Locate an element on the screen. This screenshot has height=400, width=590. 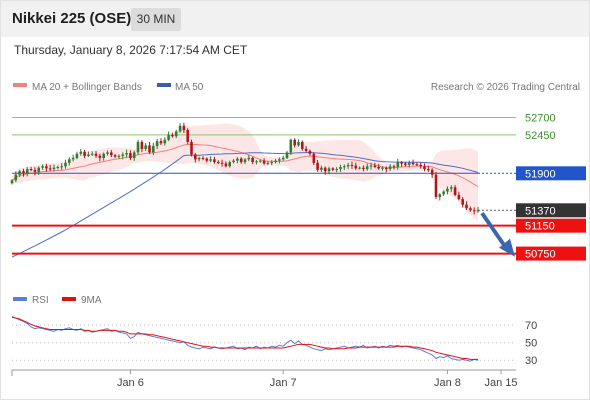
pivot-label-box is located at coordinates (551, 173).